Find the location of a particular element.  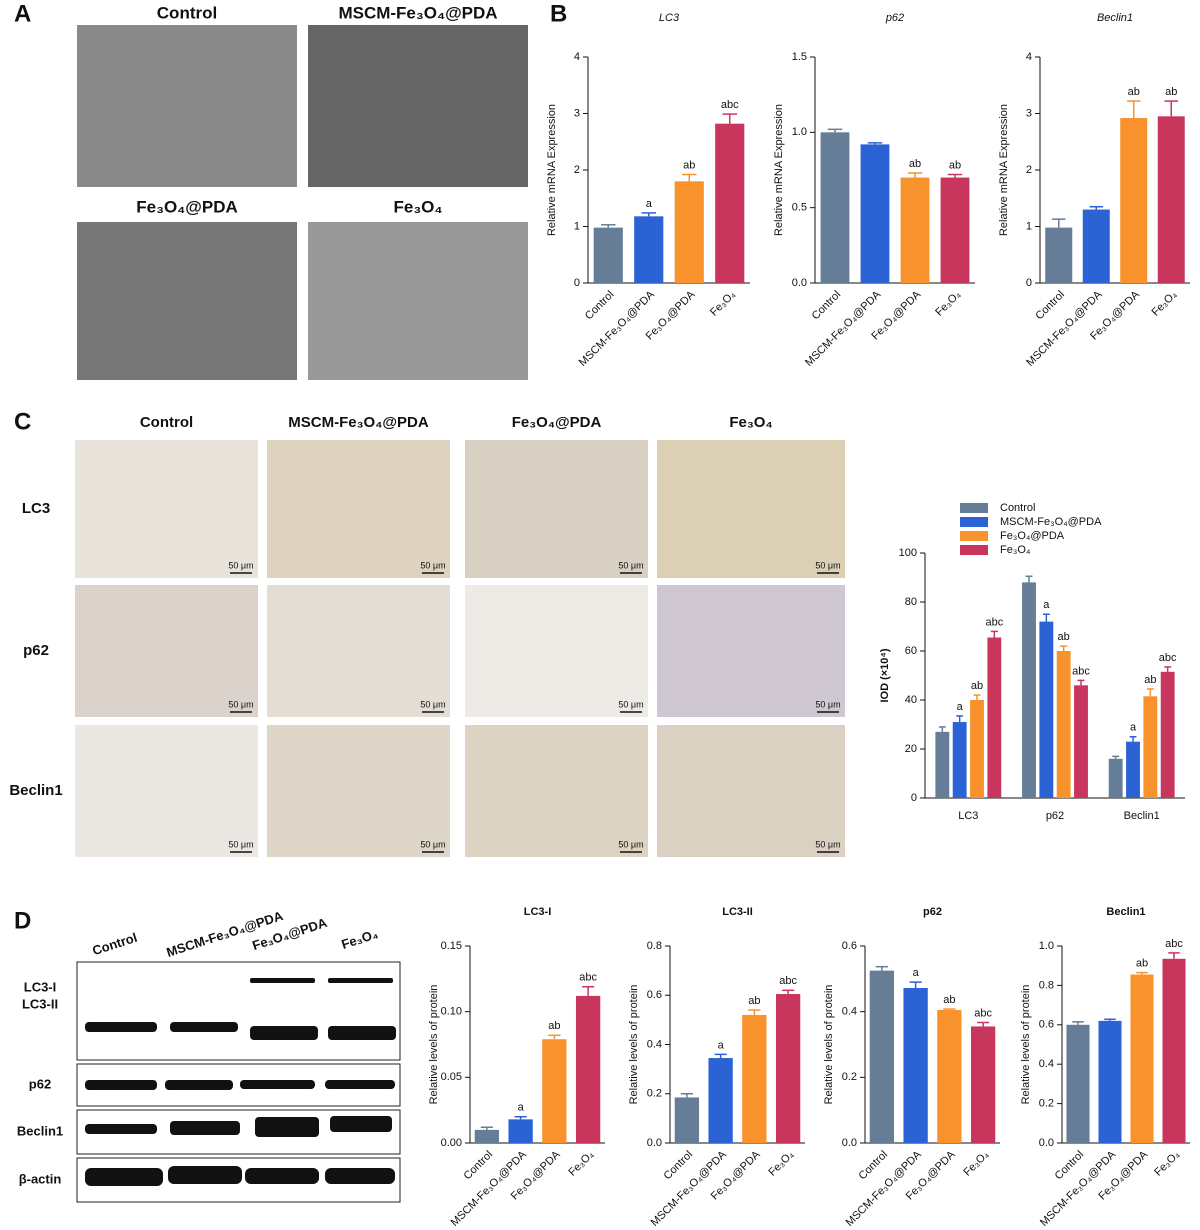

row-label: p62 is located at coordinates (36, 650).